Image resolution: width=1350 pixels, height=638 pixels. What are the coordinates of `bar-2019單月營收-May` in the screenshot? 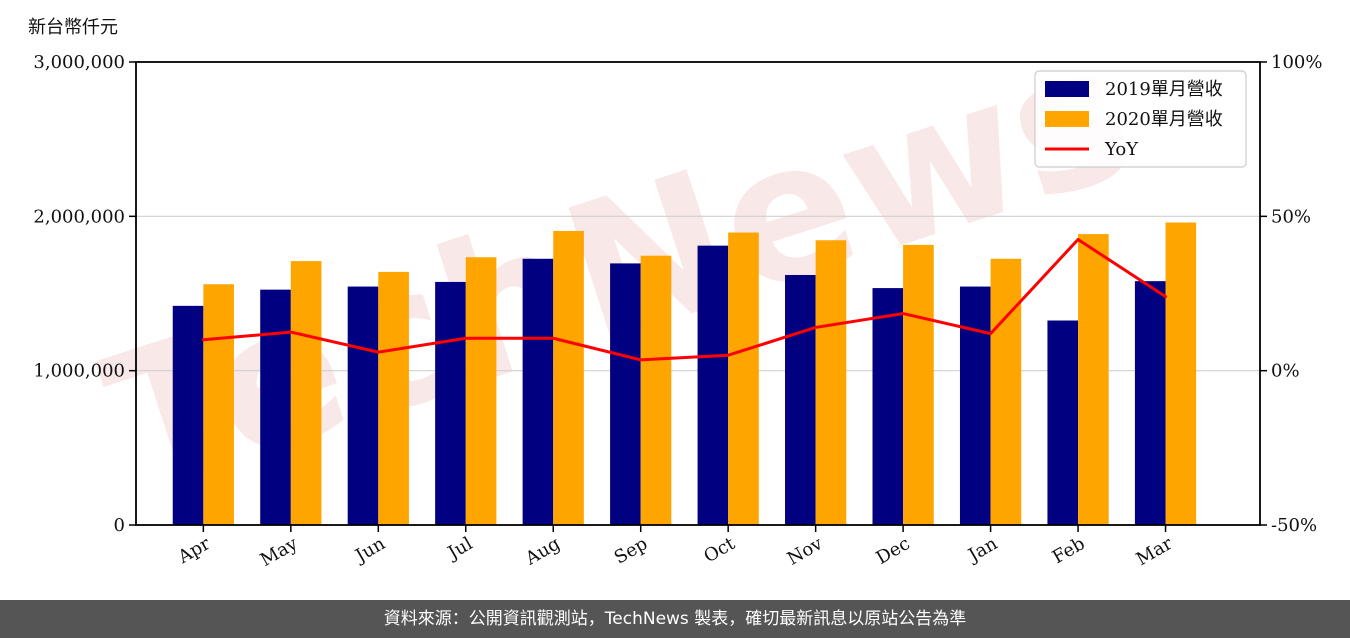 It's located at (275, 407).